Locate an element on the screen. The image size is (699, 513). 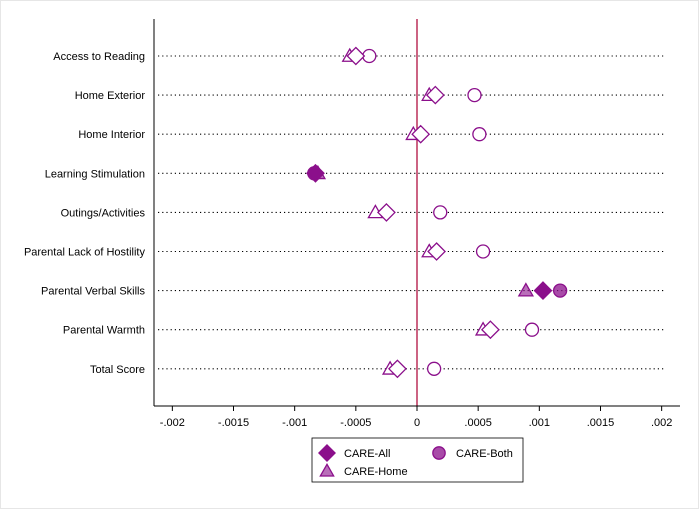
x-tick-label: -.002 is located at coordinates (172, 423).